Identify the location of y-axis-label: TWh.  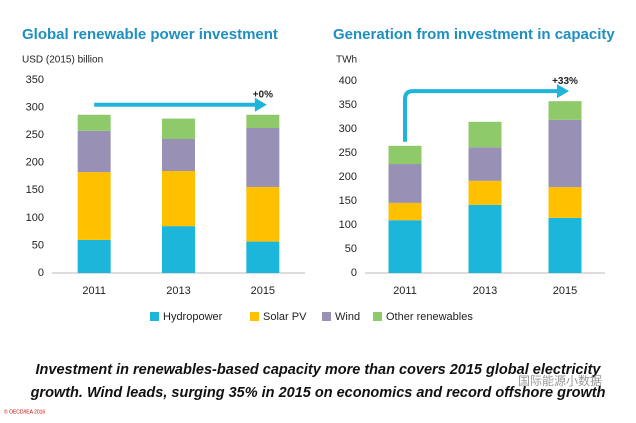
(346, 60).